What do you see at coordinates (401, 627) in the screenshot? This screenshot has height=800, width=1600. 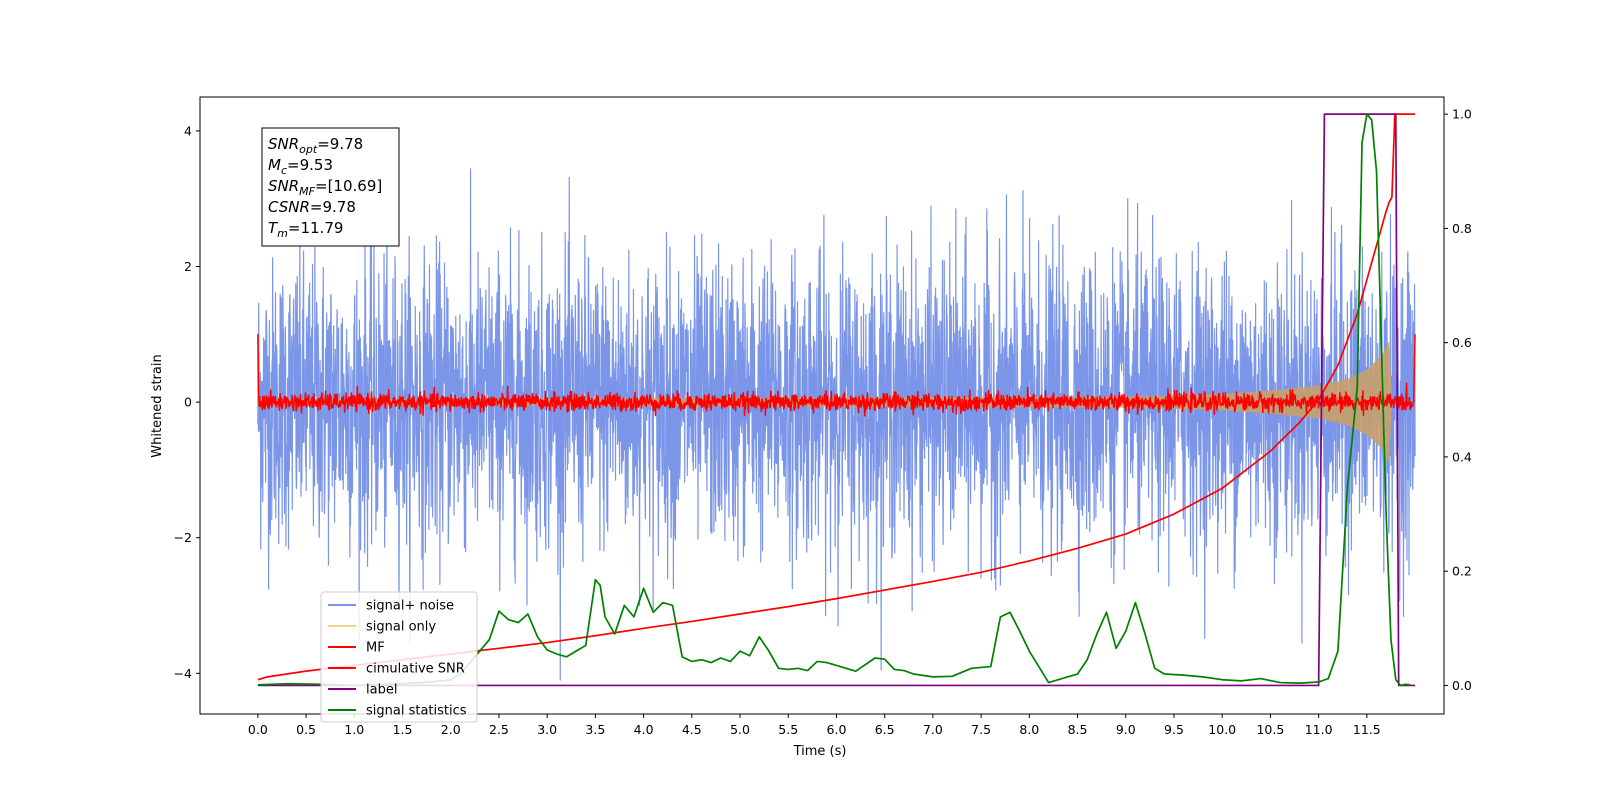 I see `legend-label: signal only` at bounding box center [401, 627].